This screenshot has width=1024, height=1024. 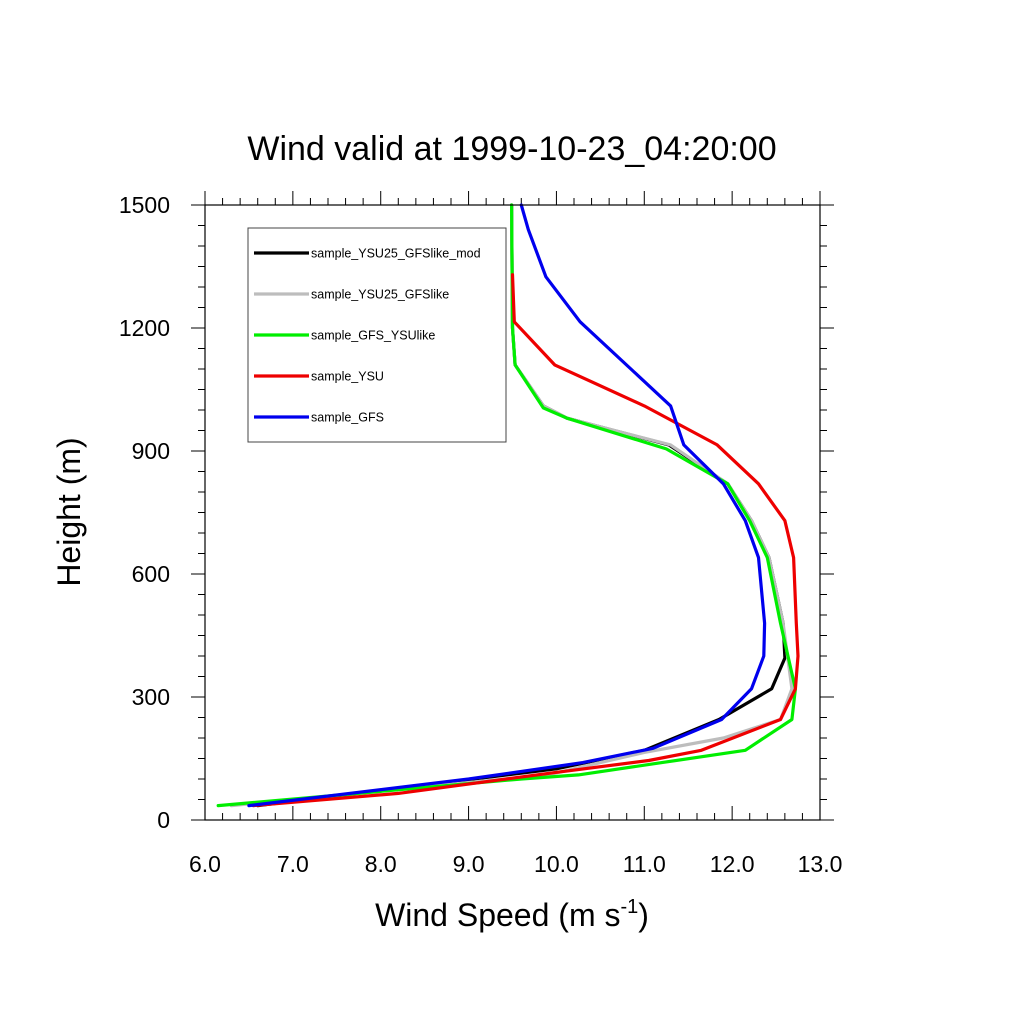 What do you see at coordinates (515, 864) in the screenshot?
I see `x-tick-labels: 6.0 7.0 8.0 9.0 10.0 11.0 12.0 13.0` at bounding box center [515, 864].